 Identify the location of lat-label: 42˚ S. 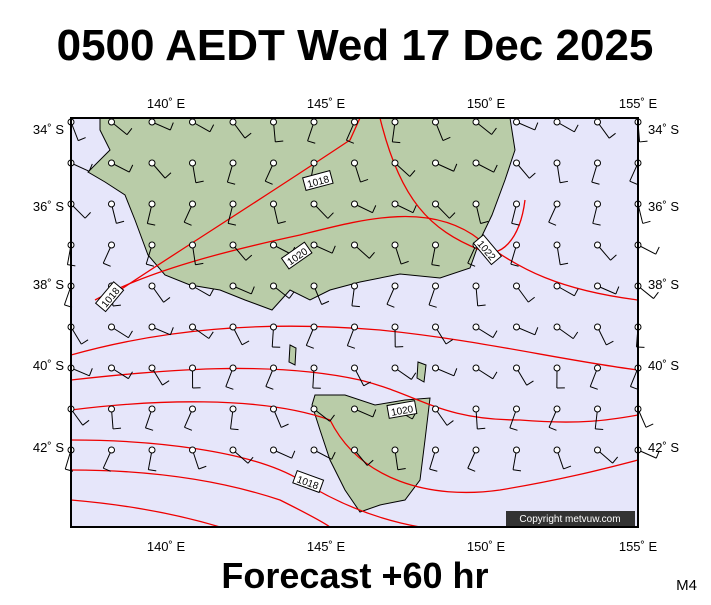
(663, 447).